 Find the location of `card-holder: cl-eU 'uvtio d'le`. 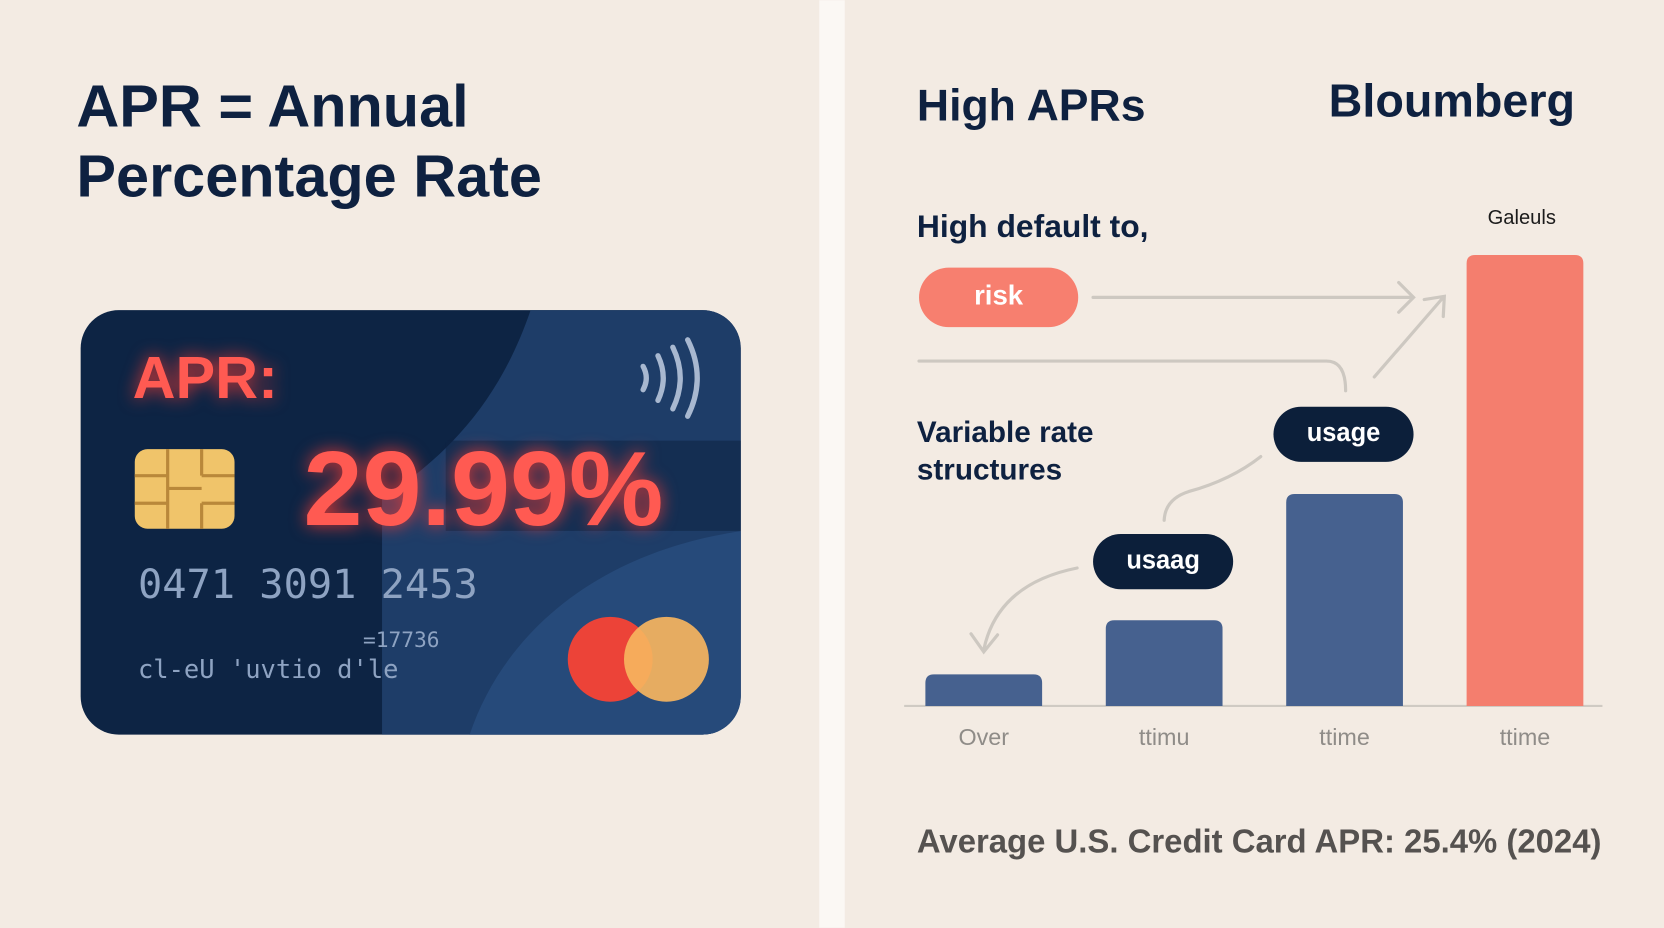

card-holder: cl-eU 'uvtio d'le is located at coordinates (268, 670).